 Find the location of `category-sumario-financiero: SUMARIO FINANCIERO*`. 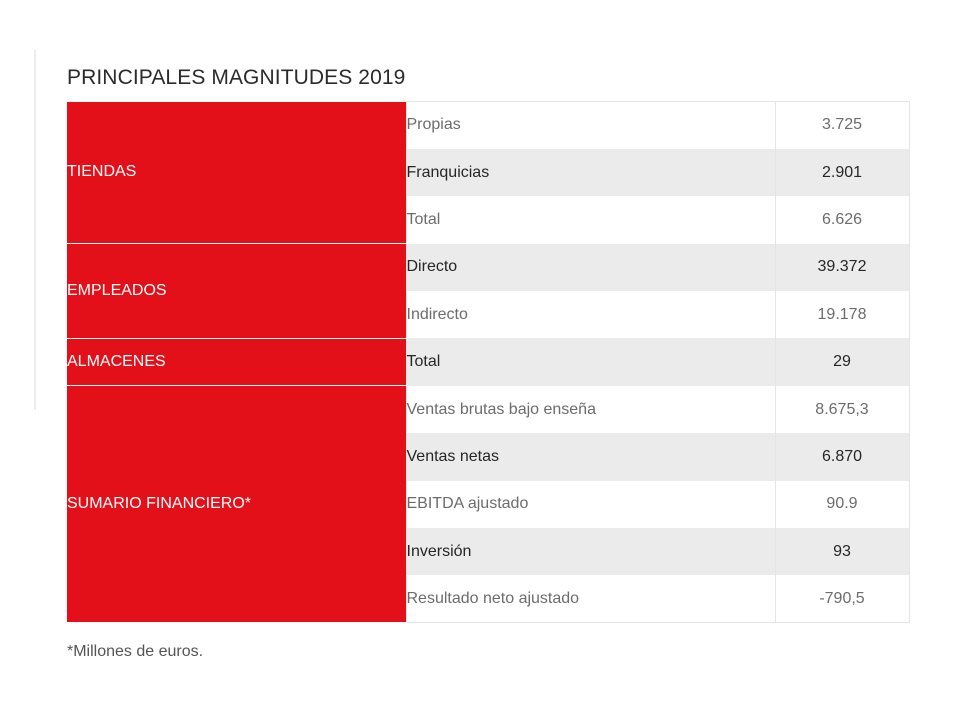

category-sumario-financiero: SUMARIO FINANCIERO* is located at coordinates (236, 504).